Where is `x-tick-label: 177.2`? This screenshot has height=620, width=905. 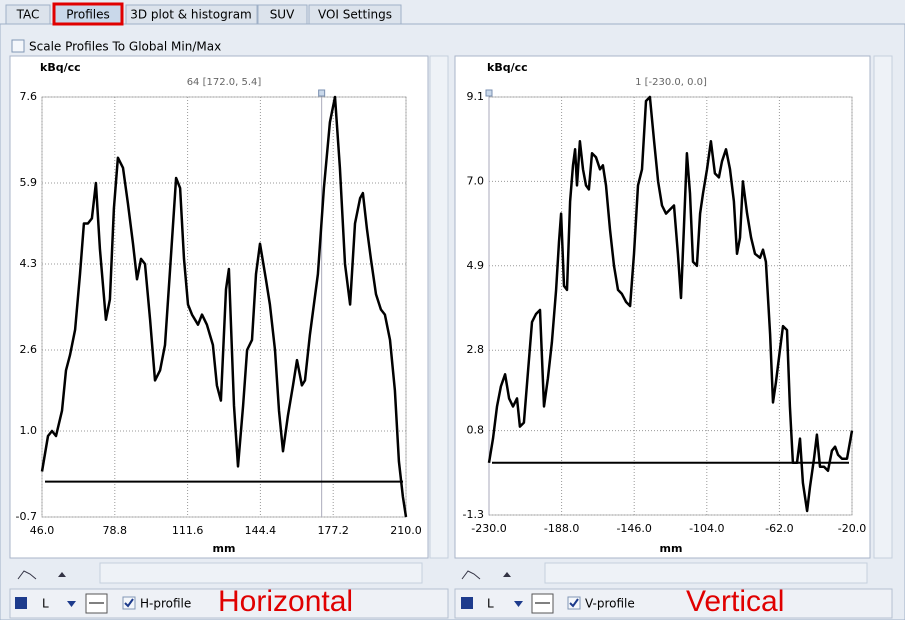 x-tick-label: 177.2 is located at coordinates (333, 530).